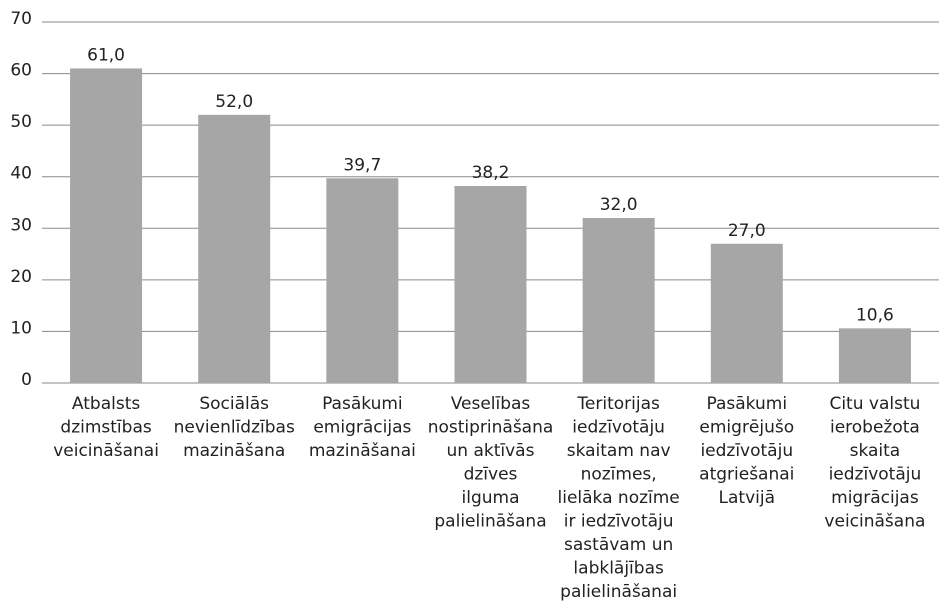 The width and height of the screenshot is (939, 608). Describe the element at coordinates (234, 404) in the screenshot. I see `x-tick-label: Sociālās` at that location.